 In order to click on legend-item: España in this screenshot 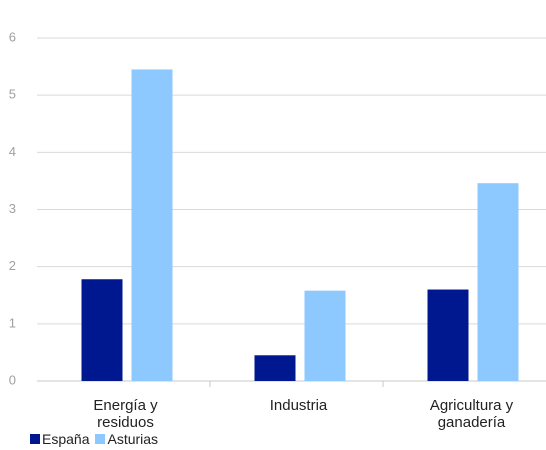, I will do `click(59, 439)`.